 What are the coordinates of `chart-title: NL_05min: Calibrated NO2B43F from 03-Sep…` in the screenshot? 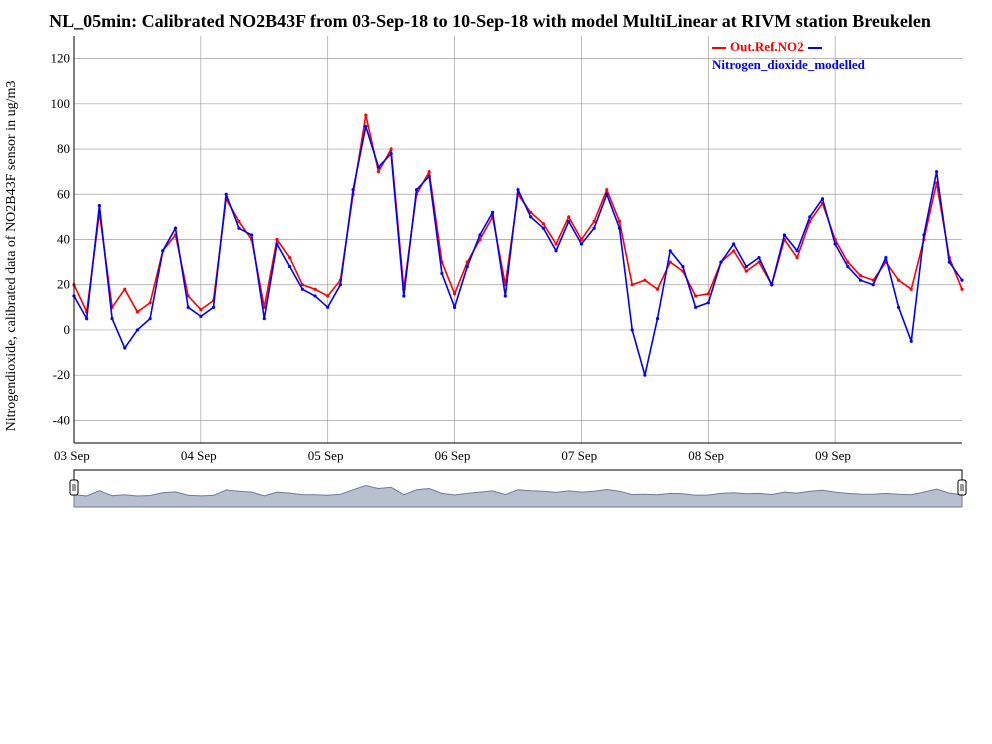 It's located at (490, 21).